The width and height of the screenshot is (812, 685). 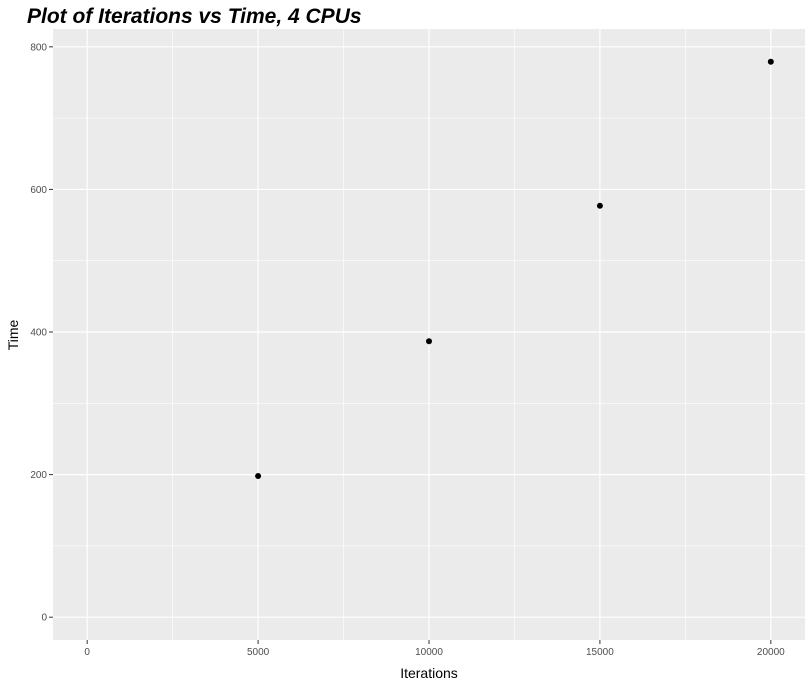 I want to click on y-tick-label: 400, so click(x=38, y=333).